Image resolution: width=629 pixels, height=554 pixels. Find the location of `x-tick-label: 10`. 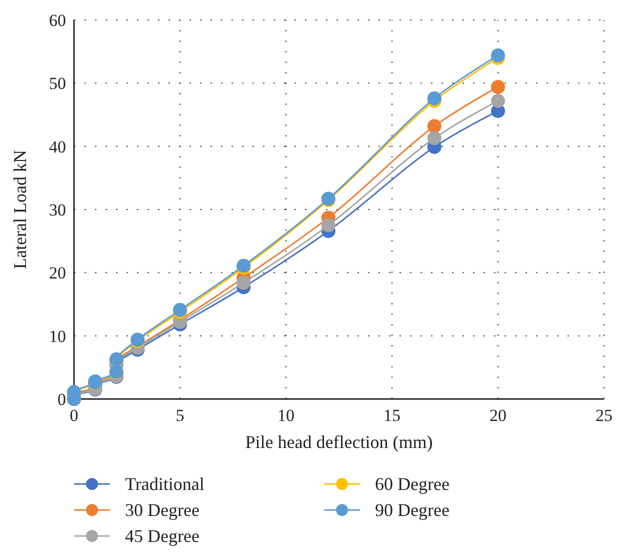

x-tick-label: 10 is located at coordinates (286, 415).